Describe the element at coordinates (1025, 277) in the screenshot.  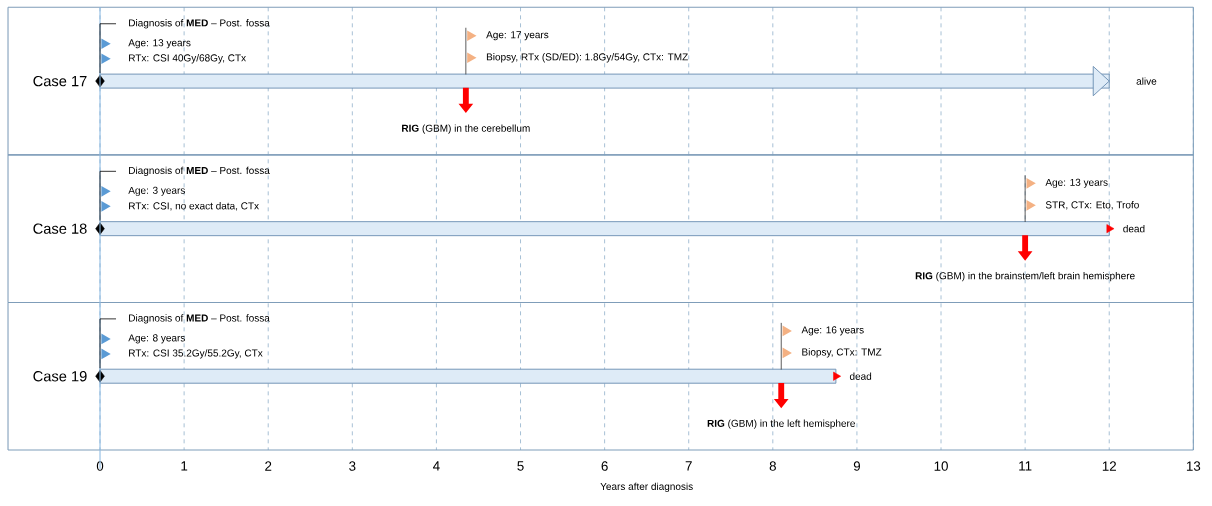
I see `annotation: RIG (GBM) in the brainstem/left brain hemisphere` at that location.